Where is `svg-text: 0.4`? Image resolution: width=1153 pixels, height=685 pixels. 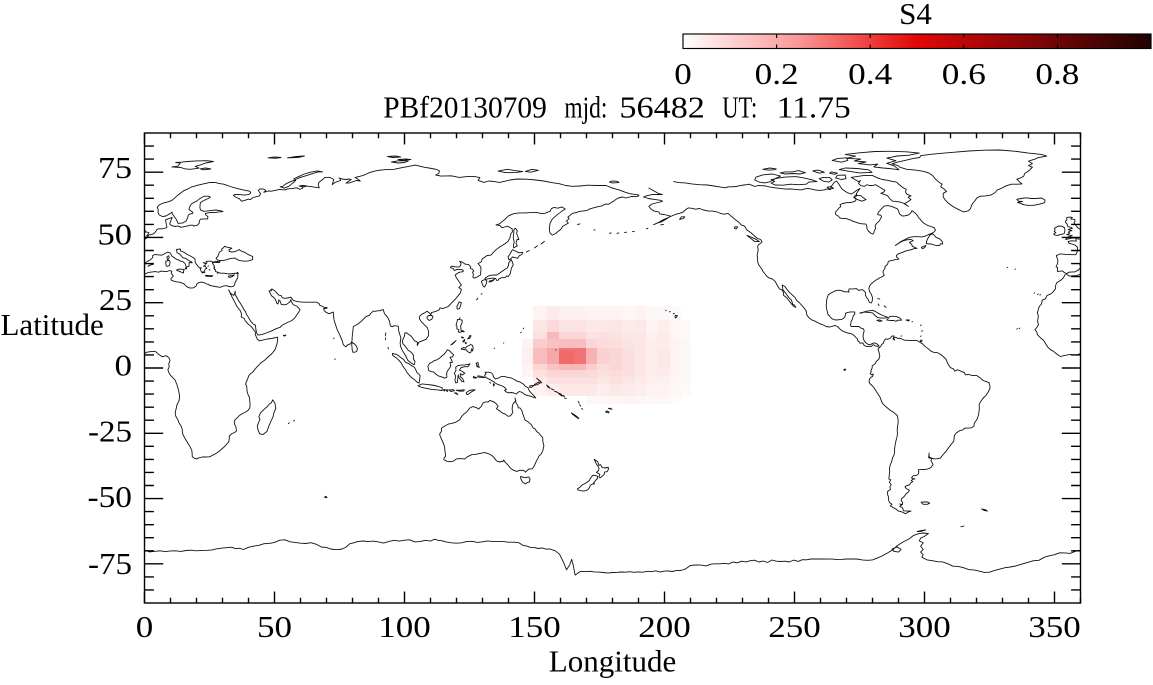 svg-text: 0.4 is located at coordinates (870, 73).